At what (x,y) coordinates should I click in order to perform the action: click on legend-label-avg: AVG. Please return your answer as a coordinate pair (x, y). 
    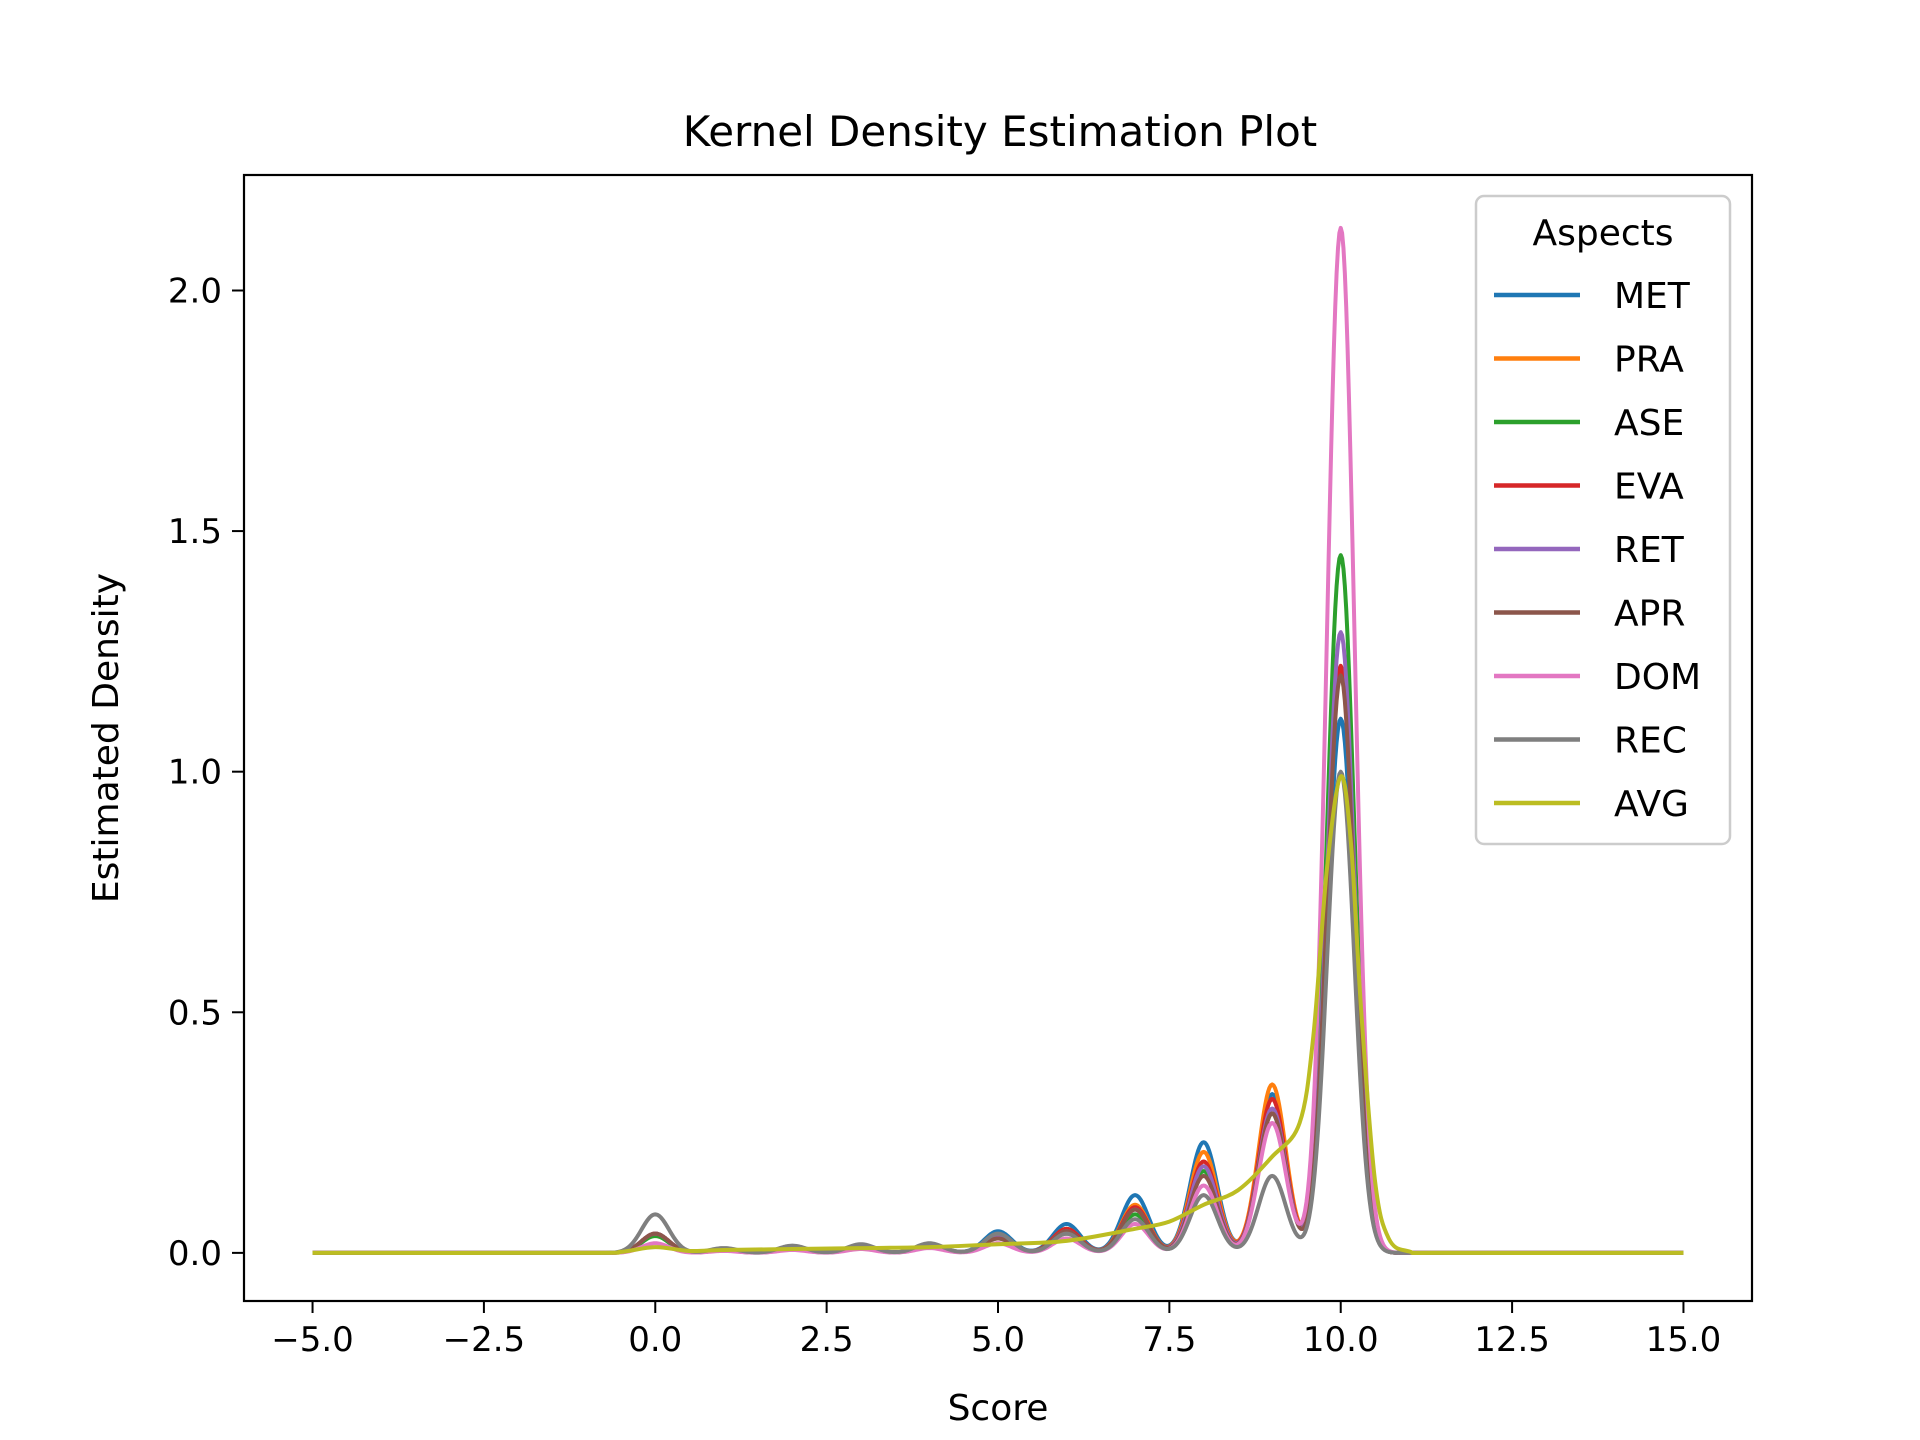
    Looking at the image, I should click on (1651, 804).